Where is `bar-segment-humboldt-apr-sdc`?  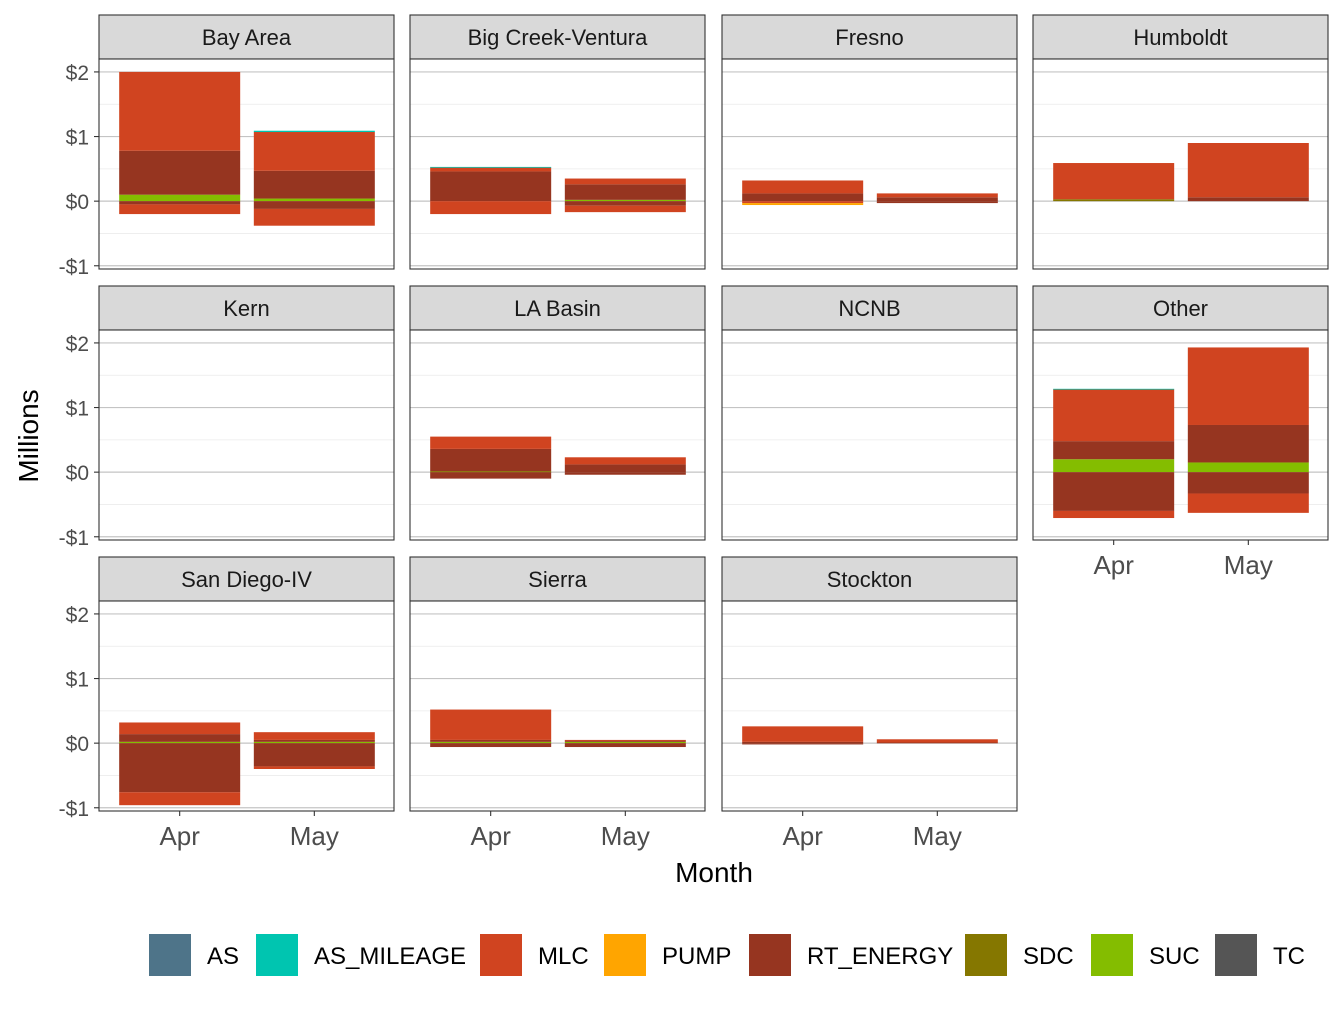
bar-segment-humboldt-apr-sdc is located at coordinates (1114, 200).